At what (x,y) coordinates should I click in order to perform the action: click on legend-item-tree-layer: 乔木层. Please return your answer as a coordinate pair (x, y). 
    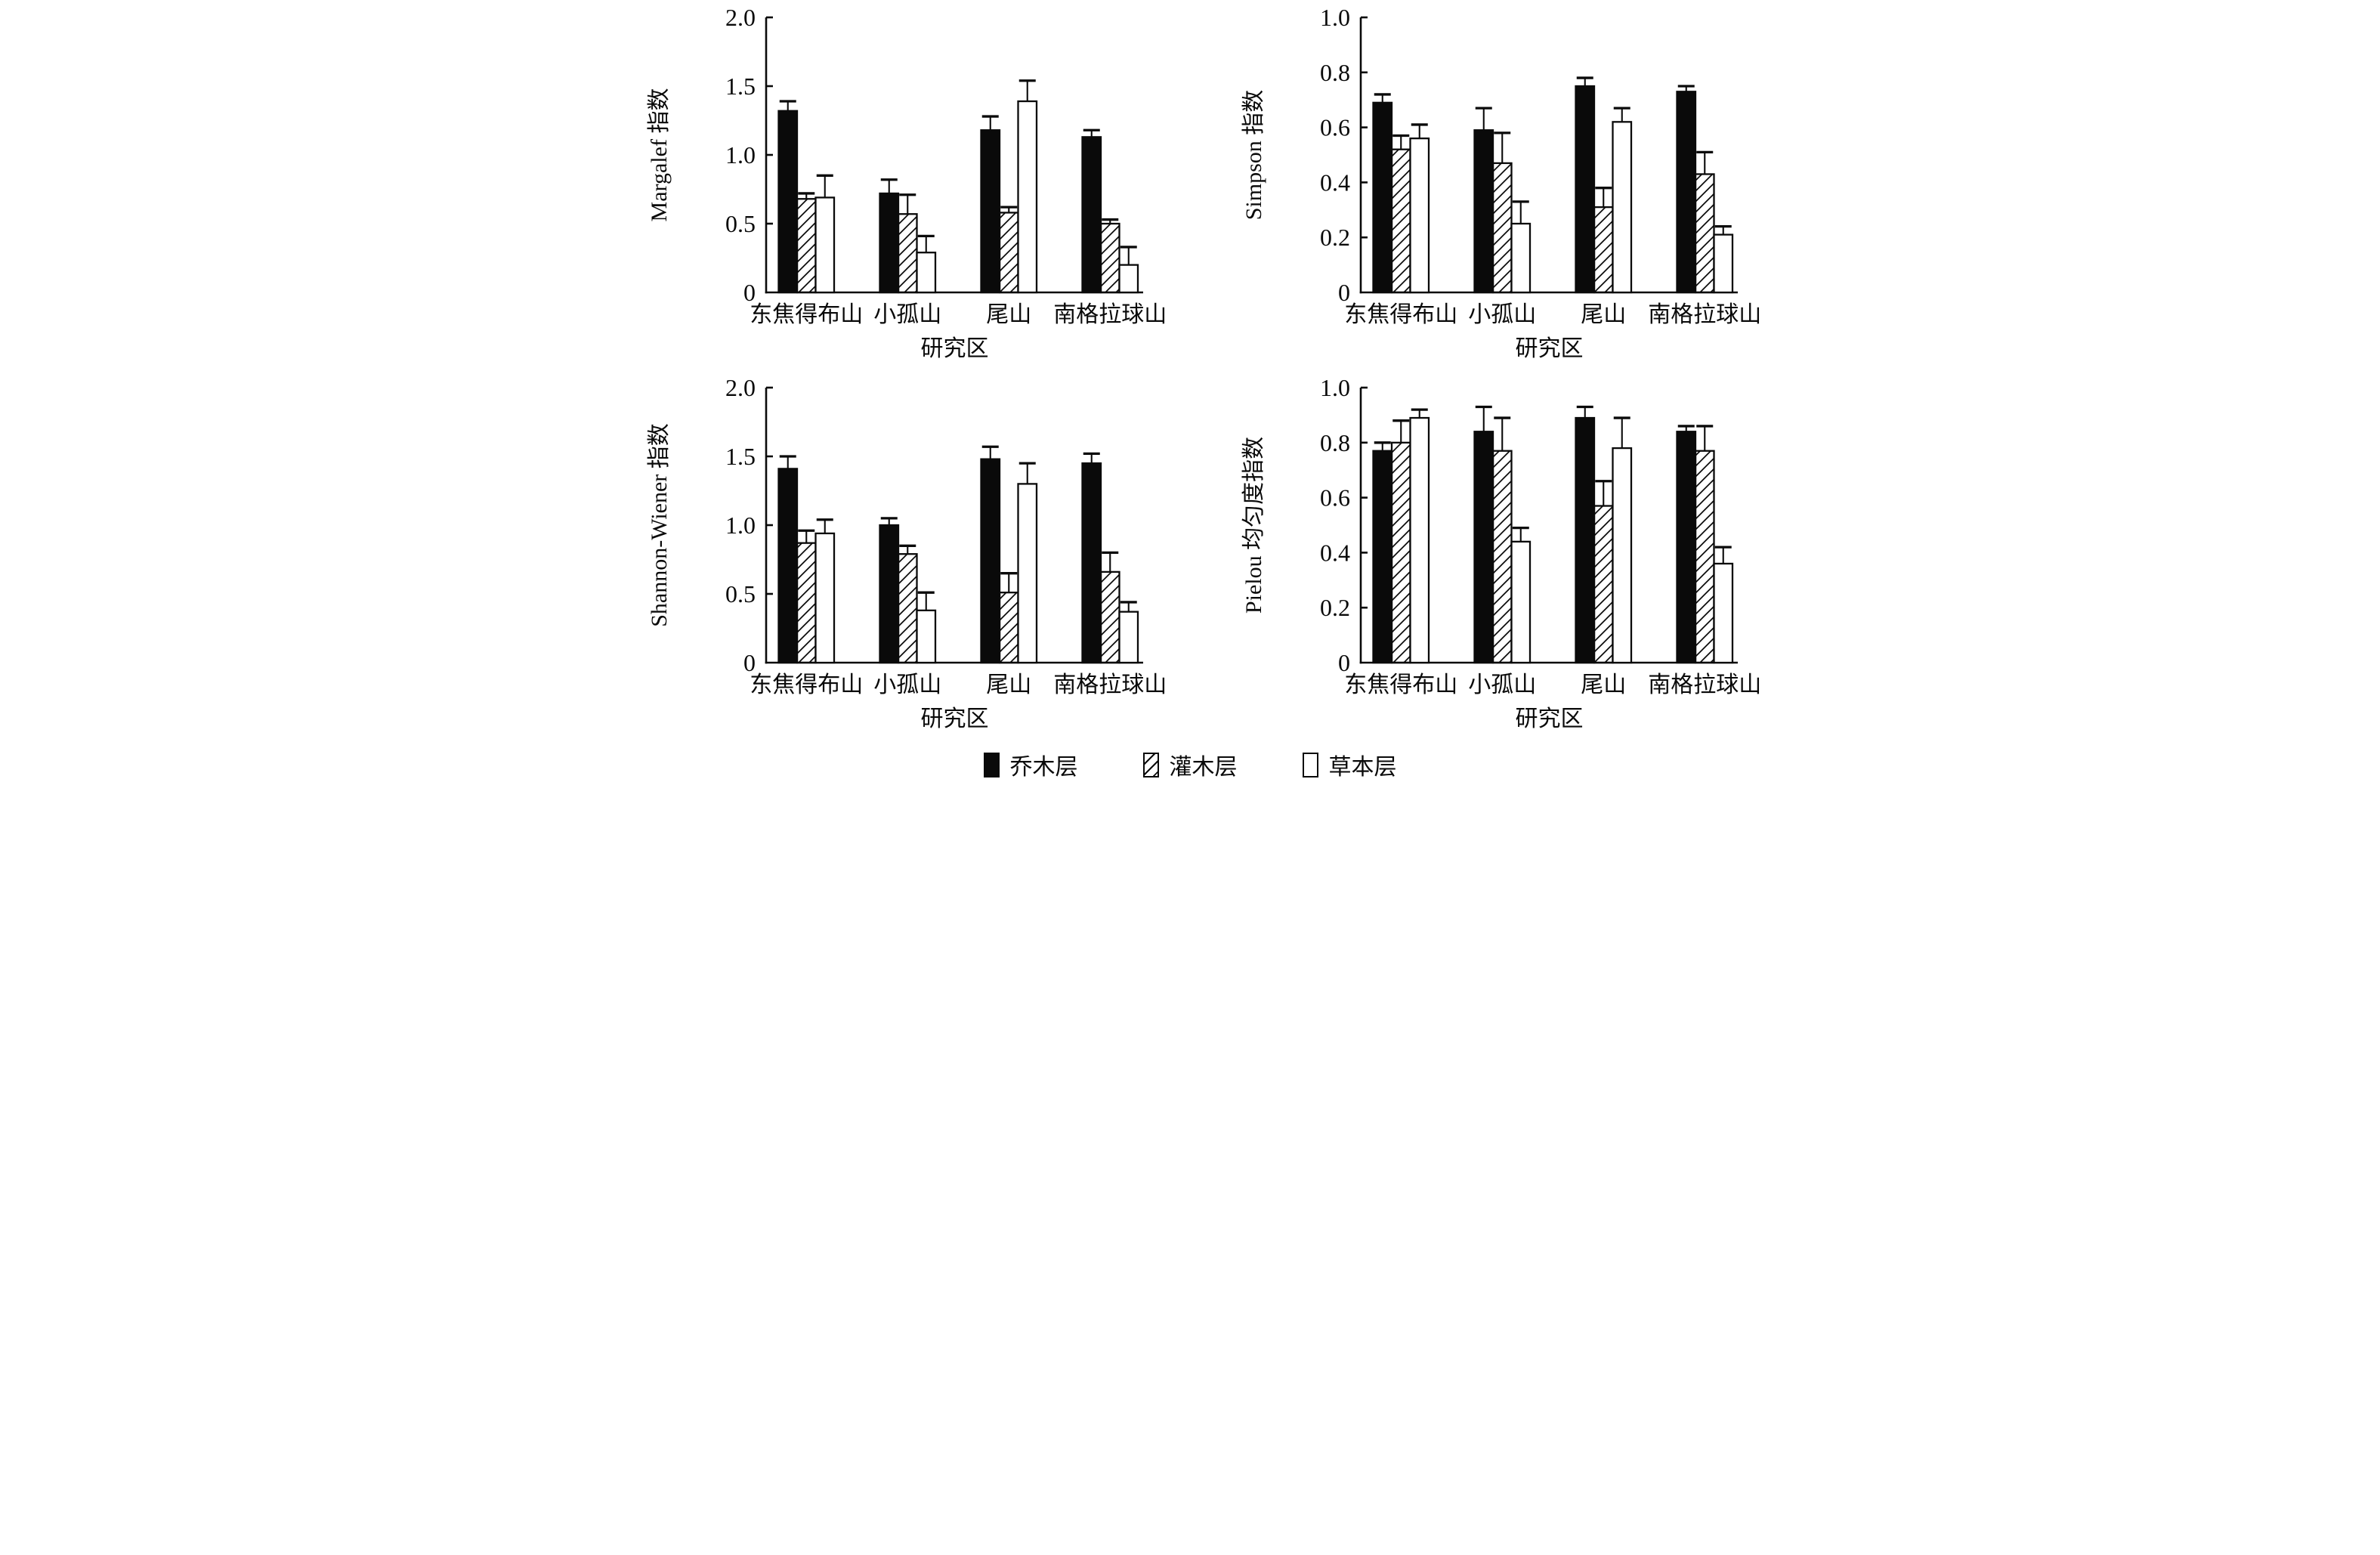
    Looking at the image, I should click on (1030, 764).